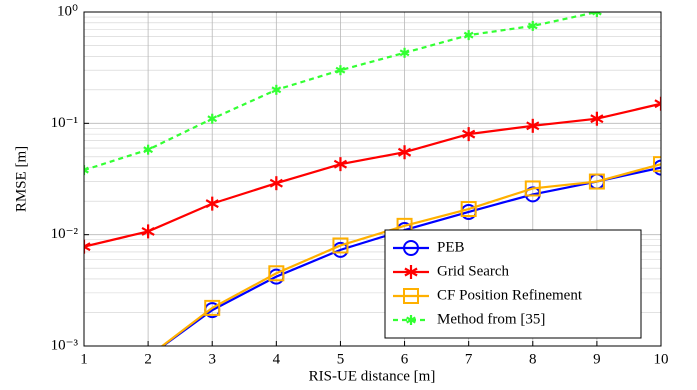 This screenshot has width=697, height=390. Describe the element at coordinates (21, 179) in the screenshot. I see `y-axis-label: RMSE [m]` at that location.